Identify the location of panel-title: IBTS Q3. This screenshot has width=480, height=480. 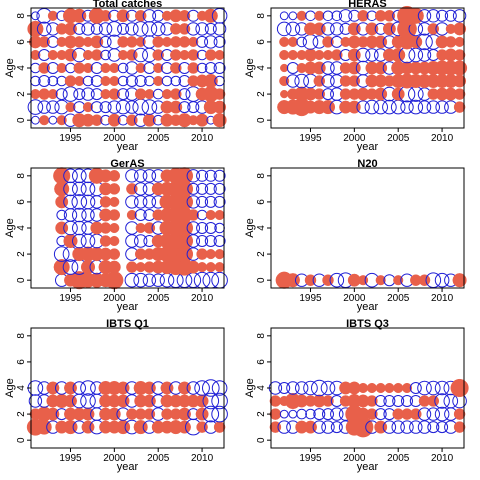
(367, 324).